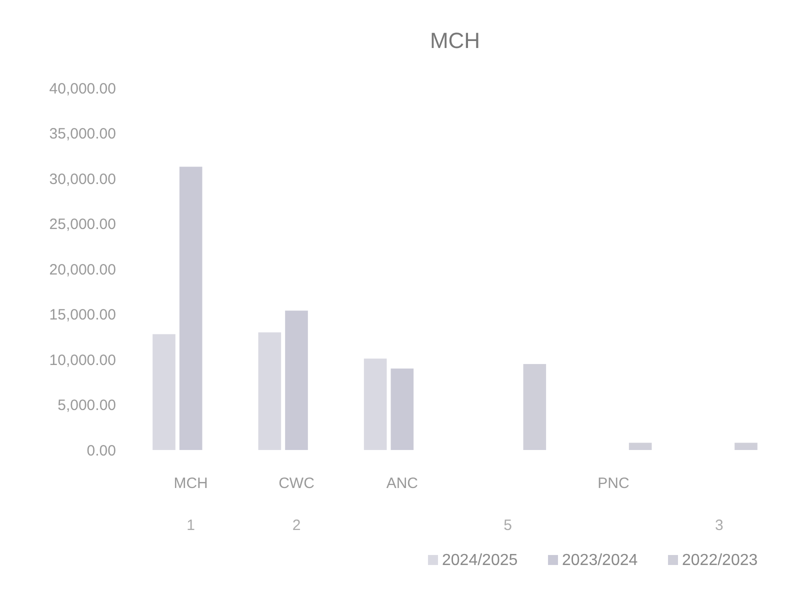 This screenshot has width=800, height=593. I want to click on x-tick-label: MCH, so click(191, 483).